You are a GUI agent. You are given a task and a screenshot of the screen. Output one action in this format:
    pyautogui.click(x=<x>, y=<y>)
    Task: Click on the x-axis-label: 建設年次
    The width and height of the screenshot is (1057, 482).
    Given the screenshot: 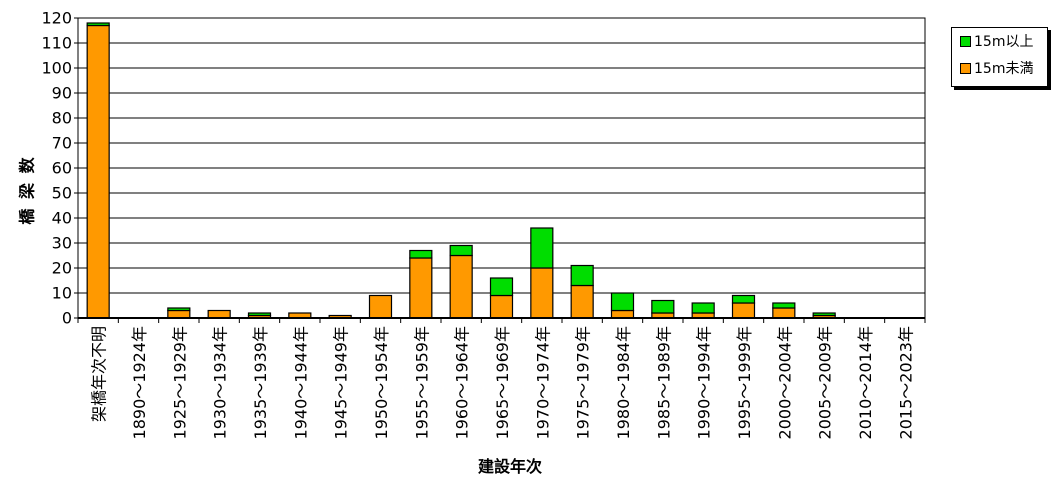 What is the action you would take?
    pyautogui.click(x=510, y=466)
    